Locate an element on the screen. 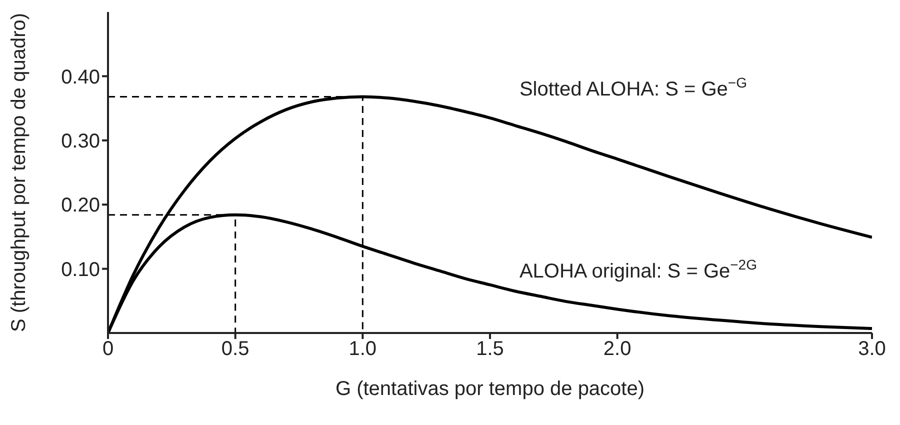 This screenshot has width=900, height=425. x-tick-label: 1.5 is located at coordinates (490, 349).